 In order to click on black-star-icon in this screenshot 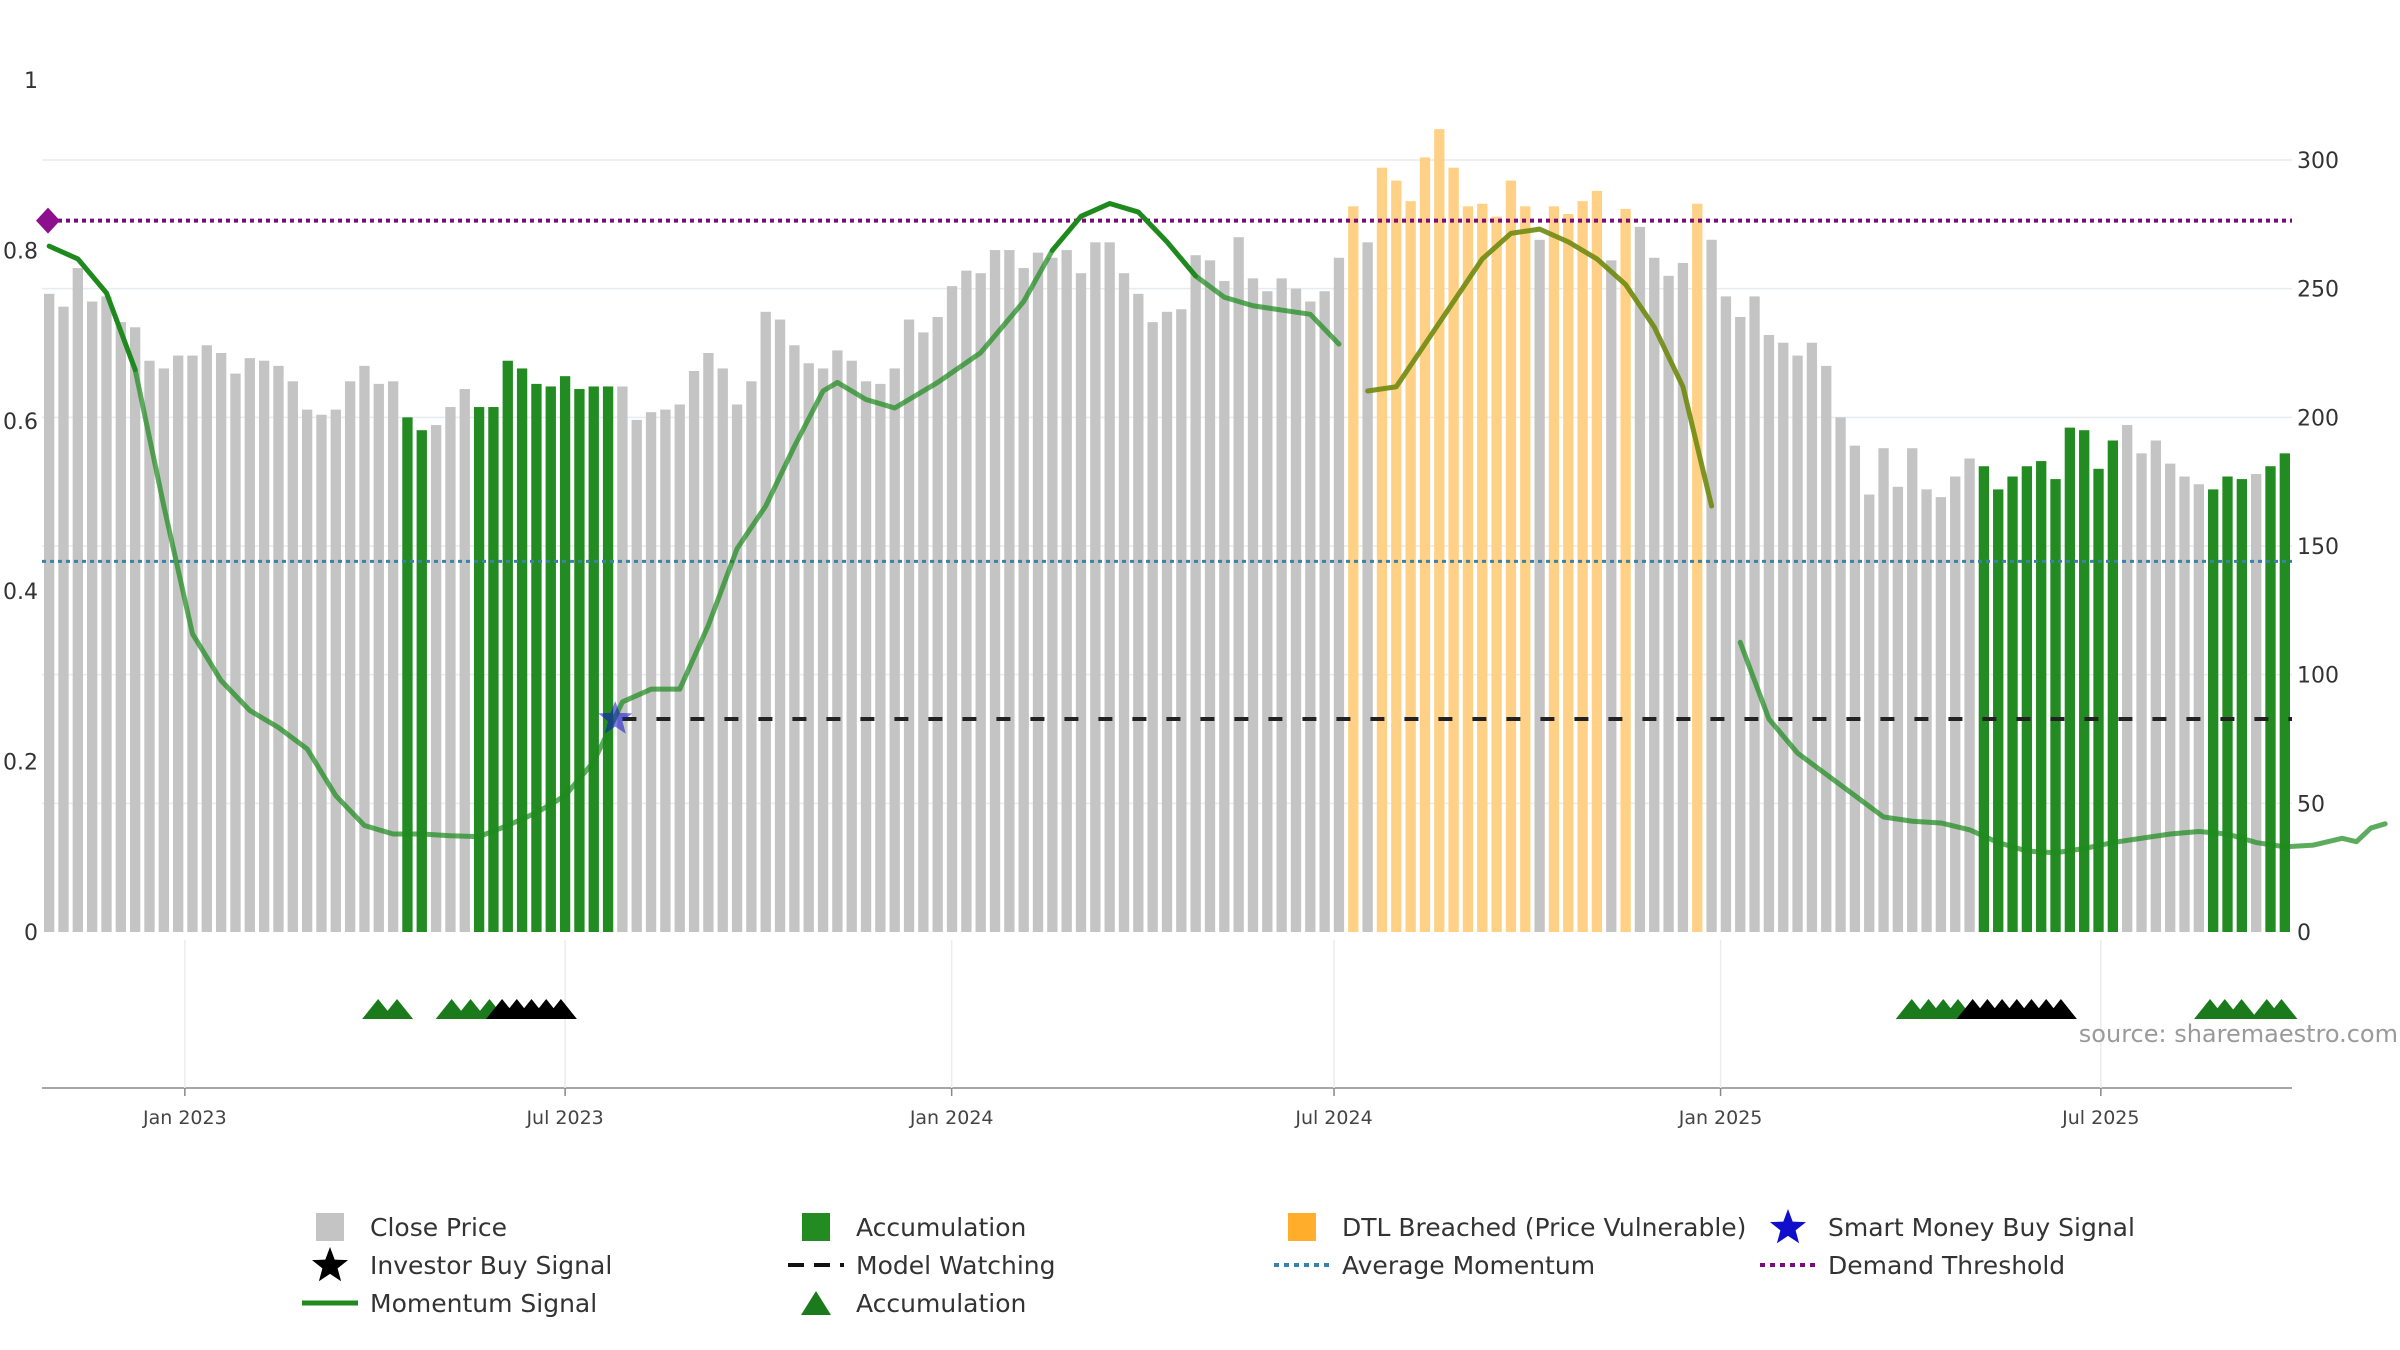, I will do `click(330, 1264)`.